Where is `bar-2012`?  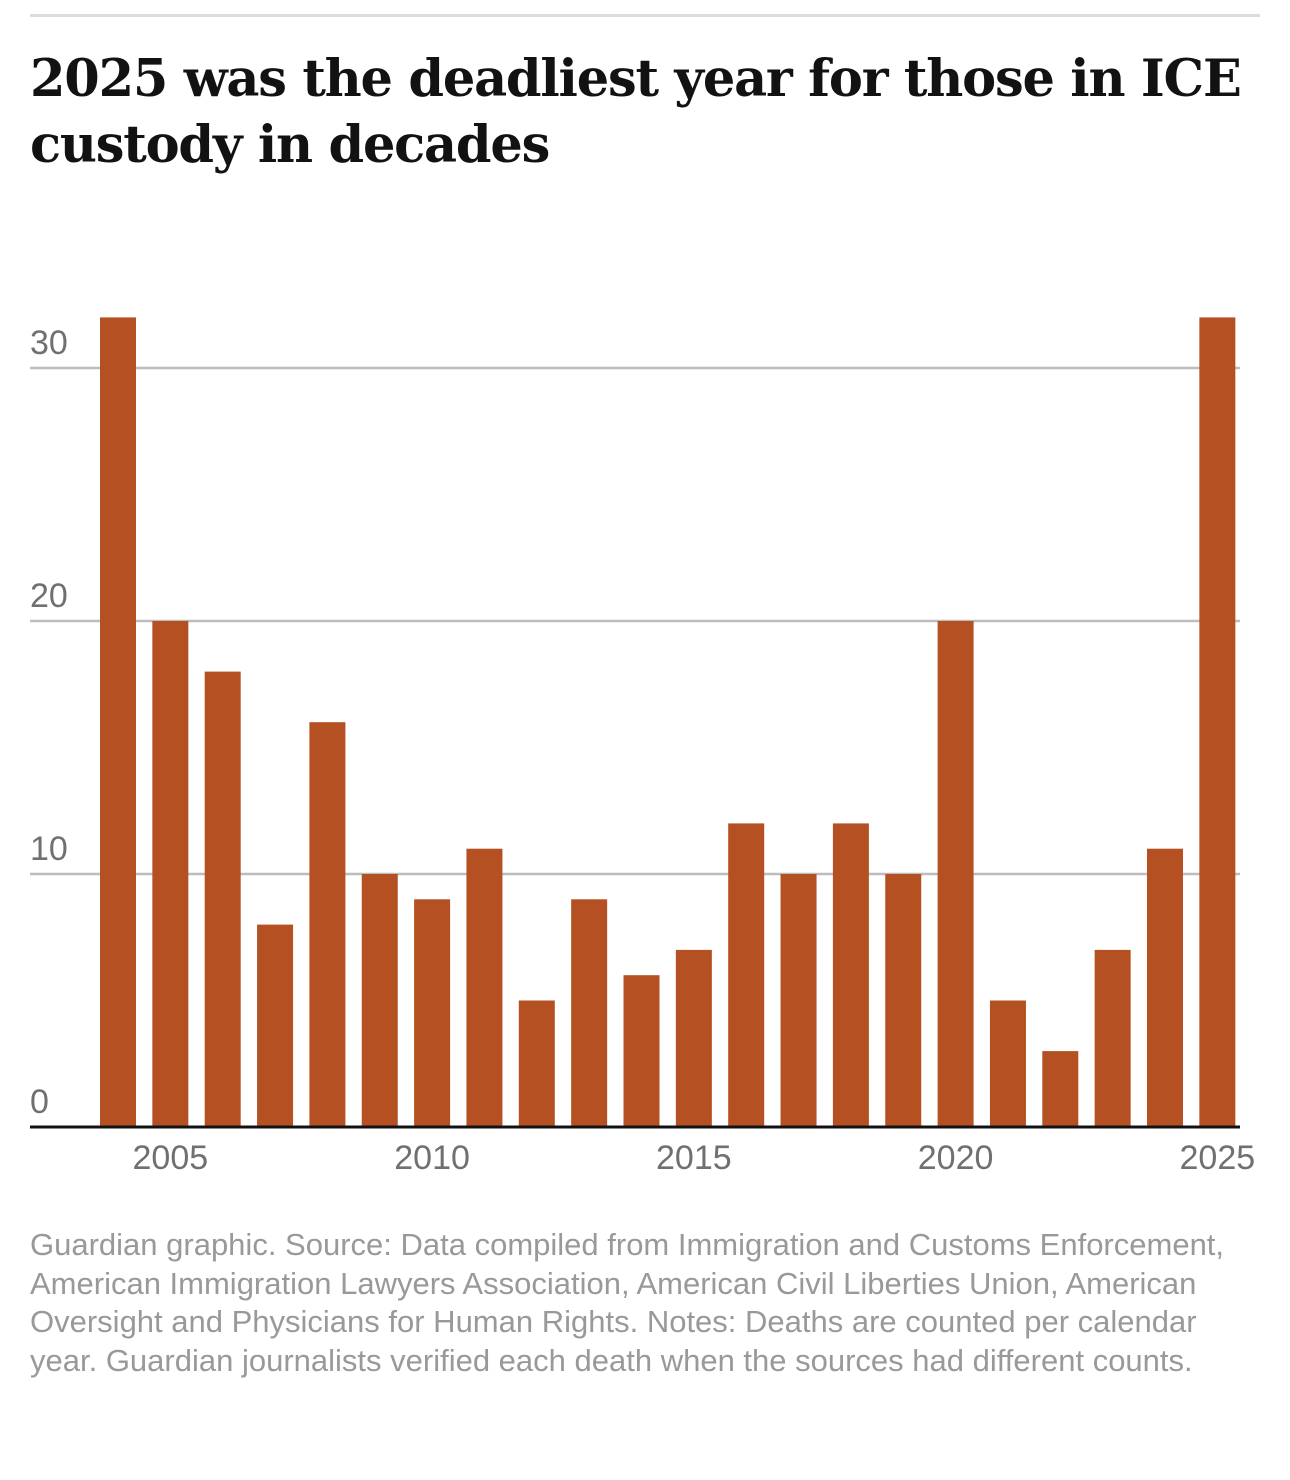 bar-2012 is located at coordinates (536, 1063).